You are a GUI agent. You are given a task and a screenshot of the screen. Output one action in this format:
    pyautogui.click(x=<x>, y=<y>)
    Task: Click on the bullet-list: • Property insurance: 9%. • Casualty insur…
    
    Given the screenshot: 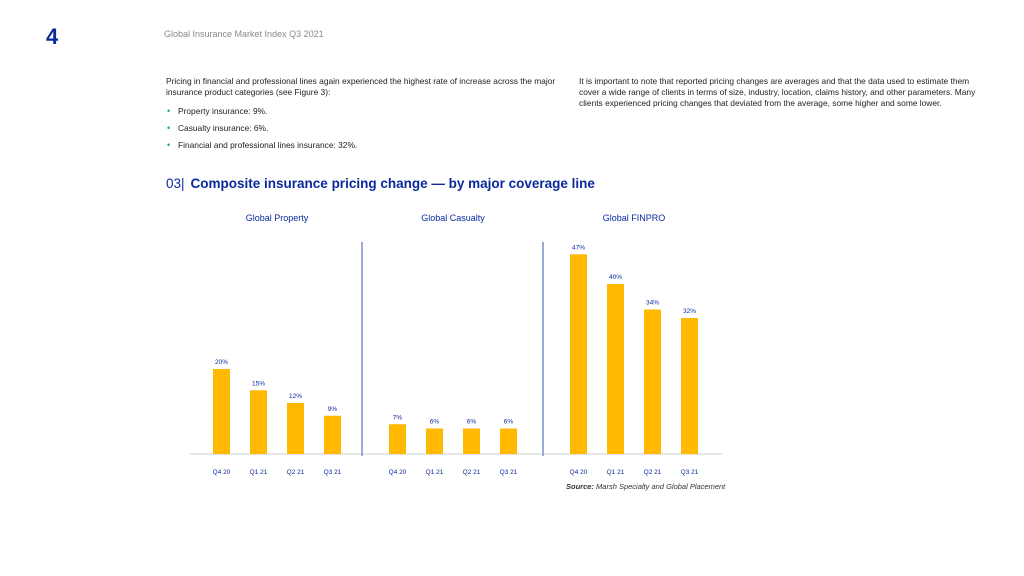 What is the action you would take?
    pyautogui.click(x=366, y=128)
    